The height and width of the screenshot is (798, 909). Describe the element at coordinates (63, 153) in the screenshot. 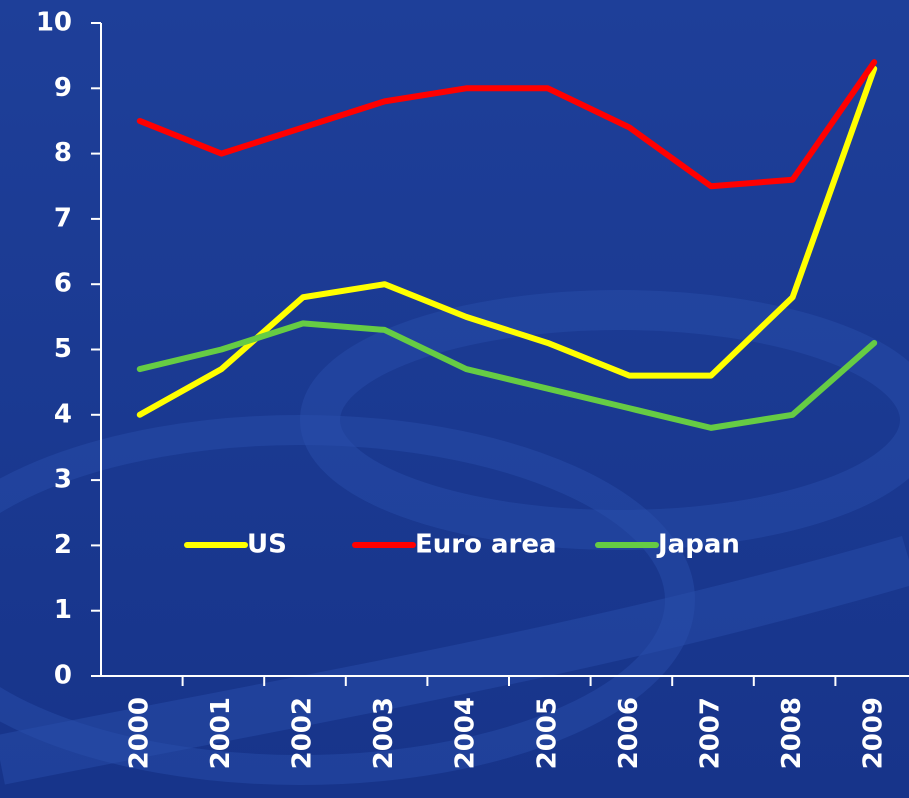

I see `y-tick-label: 8` at that location.